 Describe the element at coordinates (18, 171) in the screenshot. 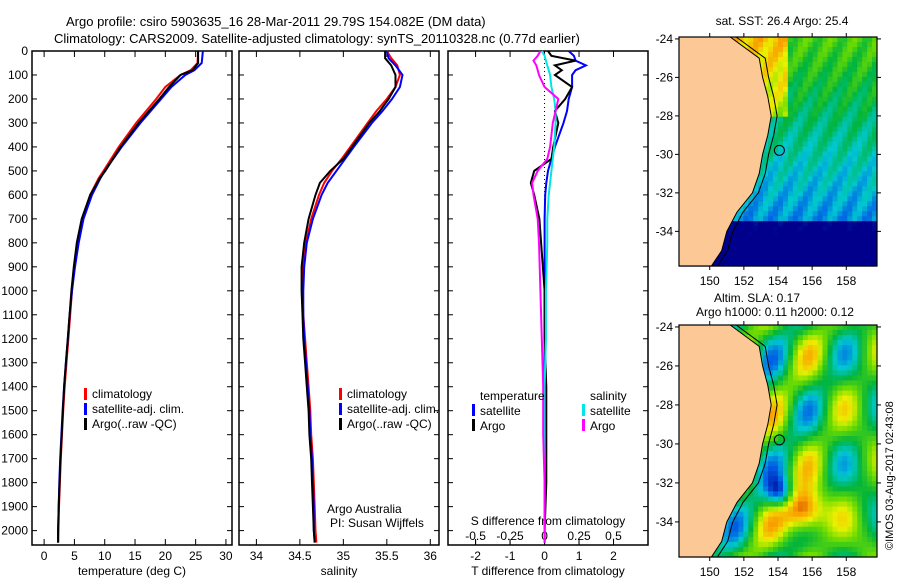

I see `y-tick-label: 500` at that location.